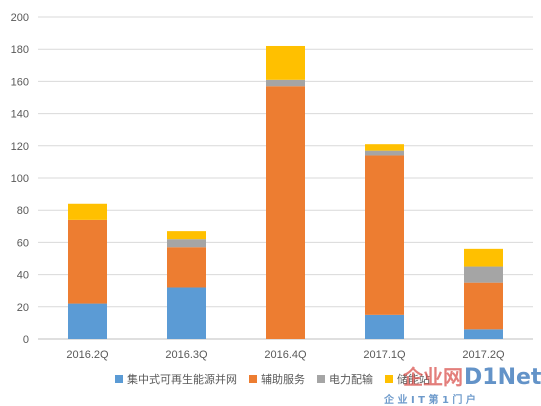 The width and height of the screenshot is (541, 406). I want to click on y-tick-label: 100, so click(20, 179).